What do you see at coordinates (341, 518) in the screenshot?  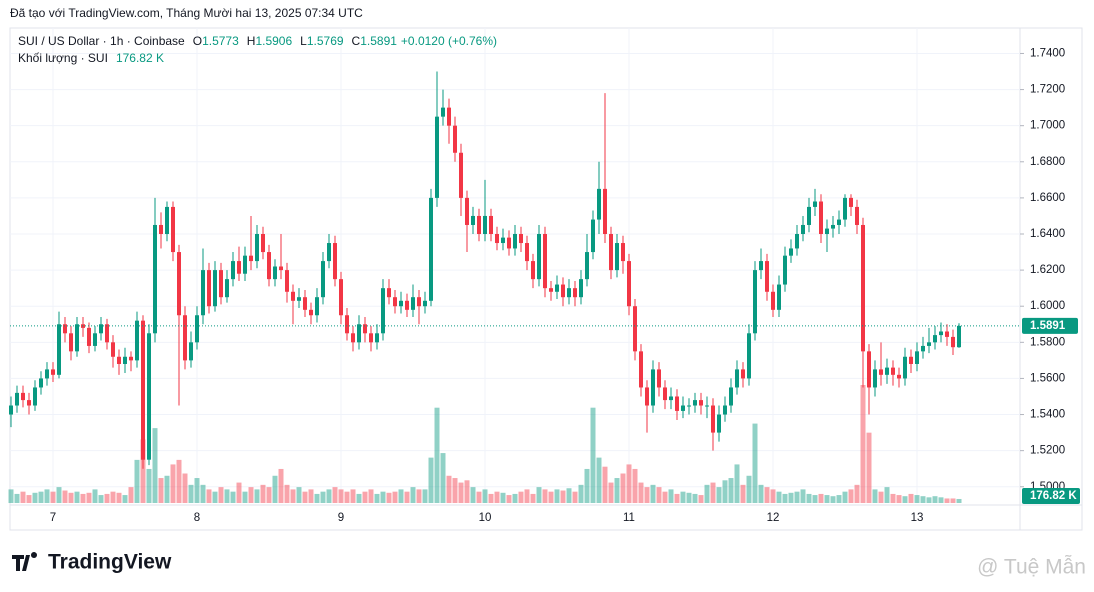 I see `x-tick-label: 9` at bounding box center [341, 518].